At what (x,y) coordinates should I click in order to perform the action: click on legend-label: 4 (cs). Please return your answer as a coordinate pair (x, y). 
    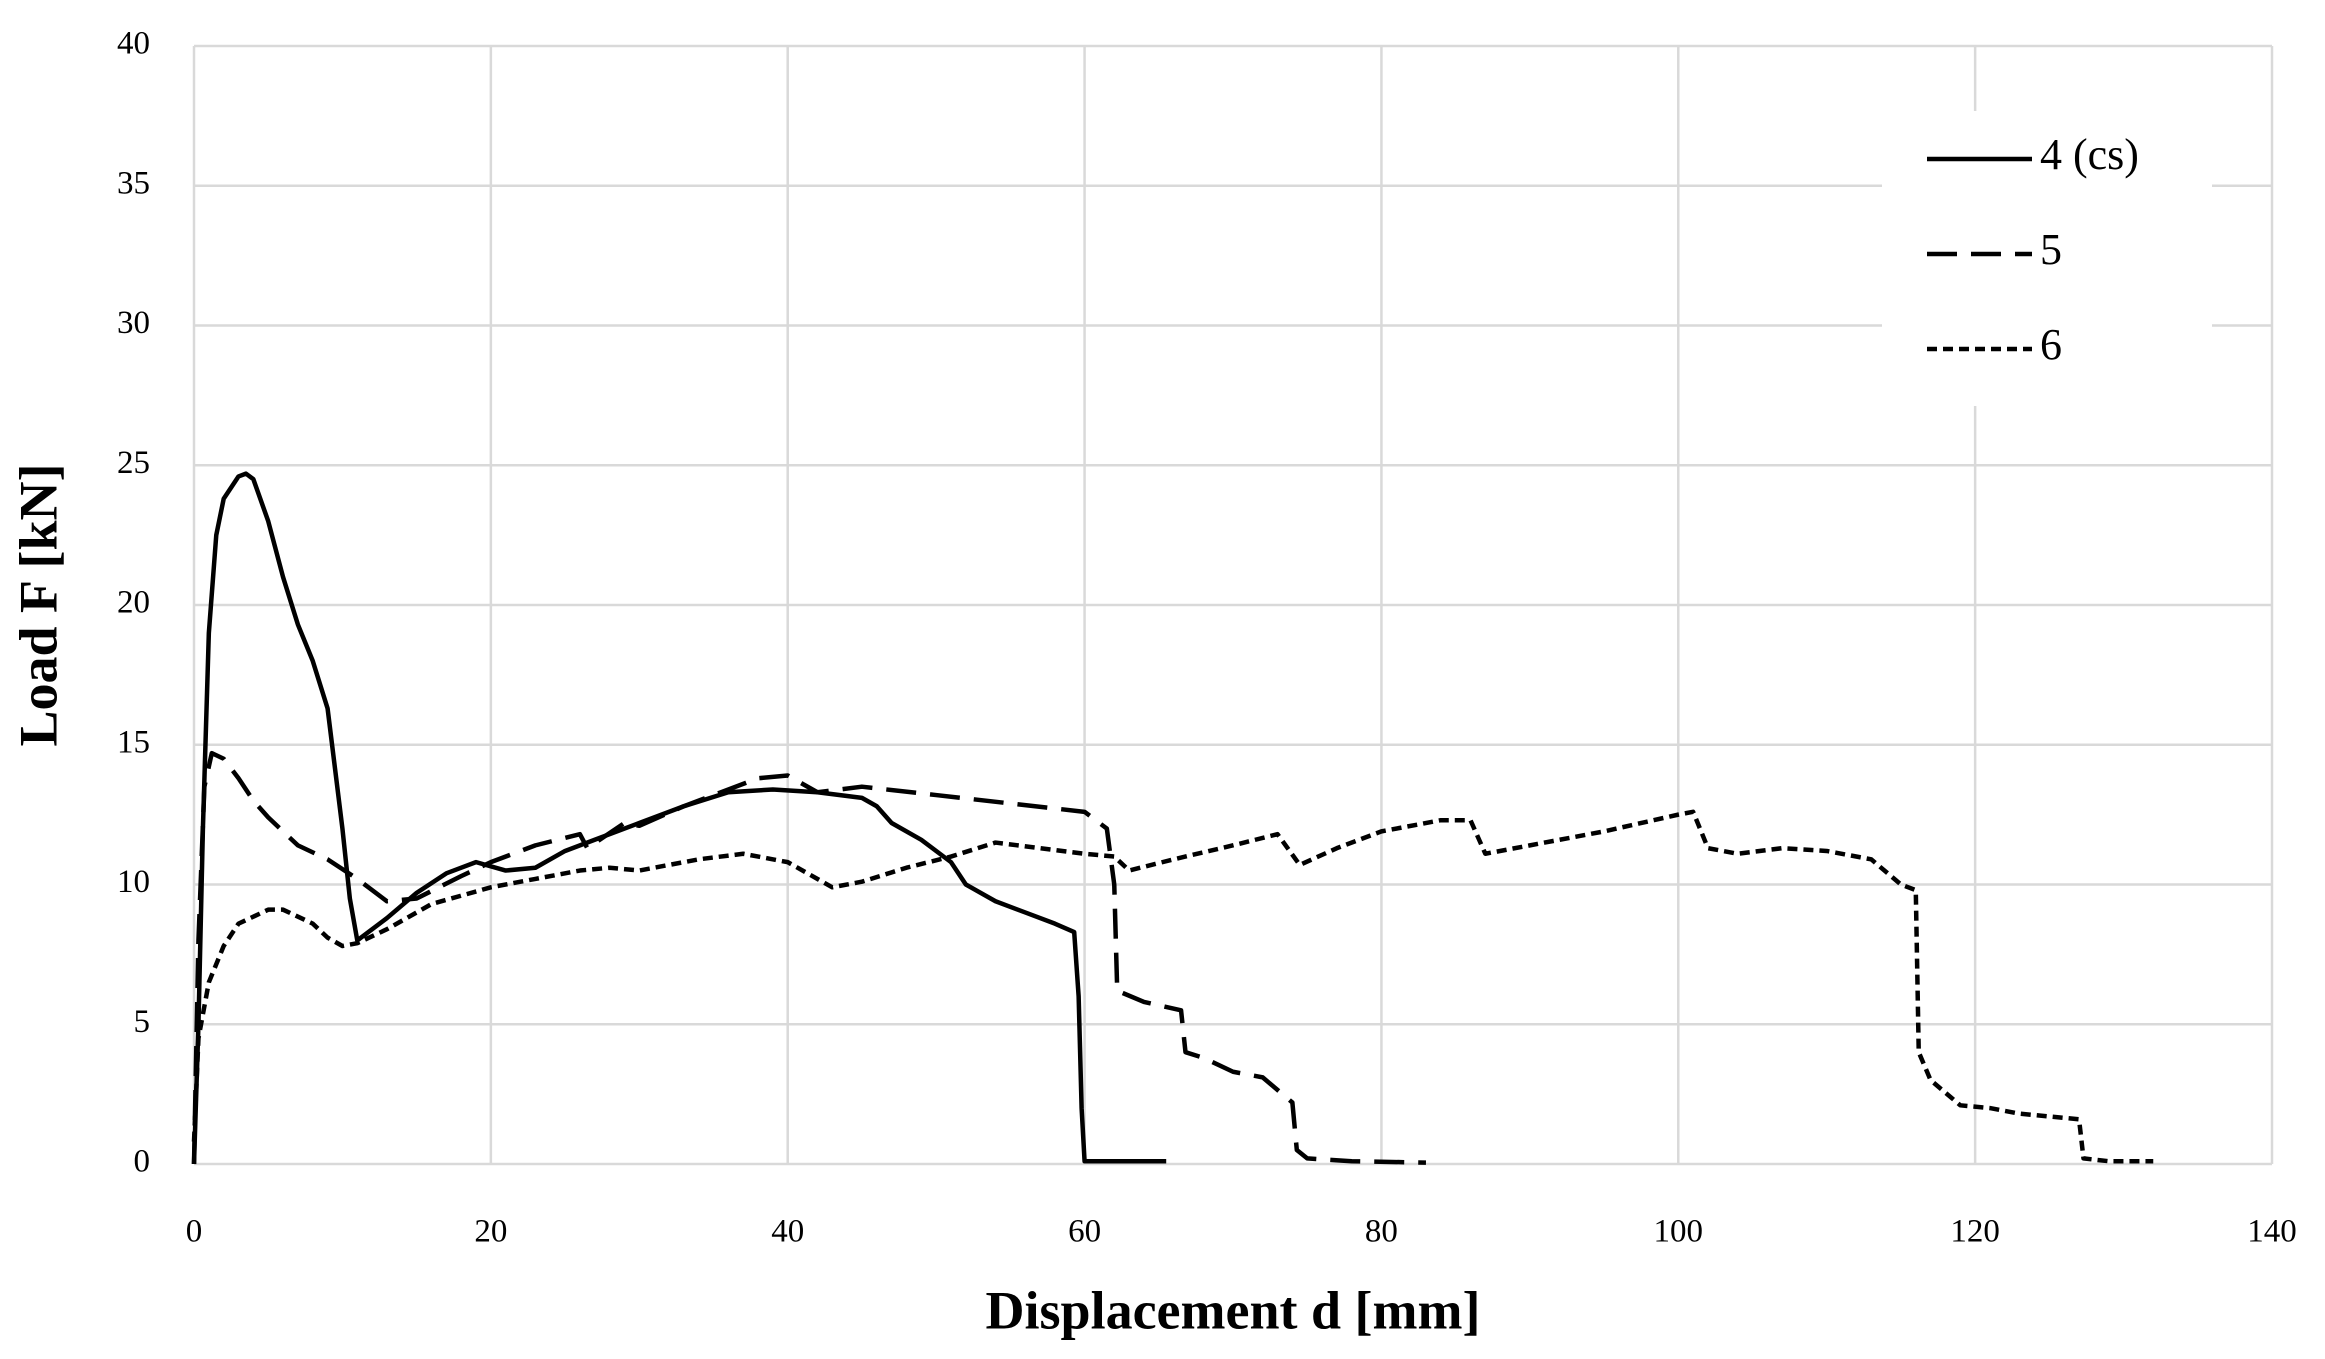
    Looking at the image, I should click on (2089, 154).